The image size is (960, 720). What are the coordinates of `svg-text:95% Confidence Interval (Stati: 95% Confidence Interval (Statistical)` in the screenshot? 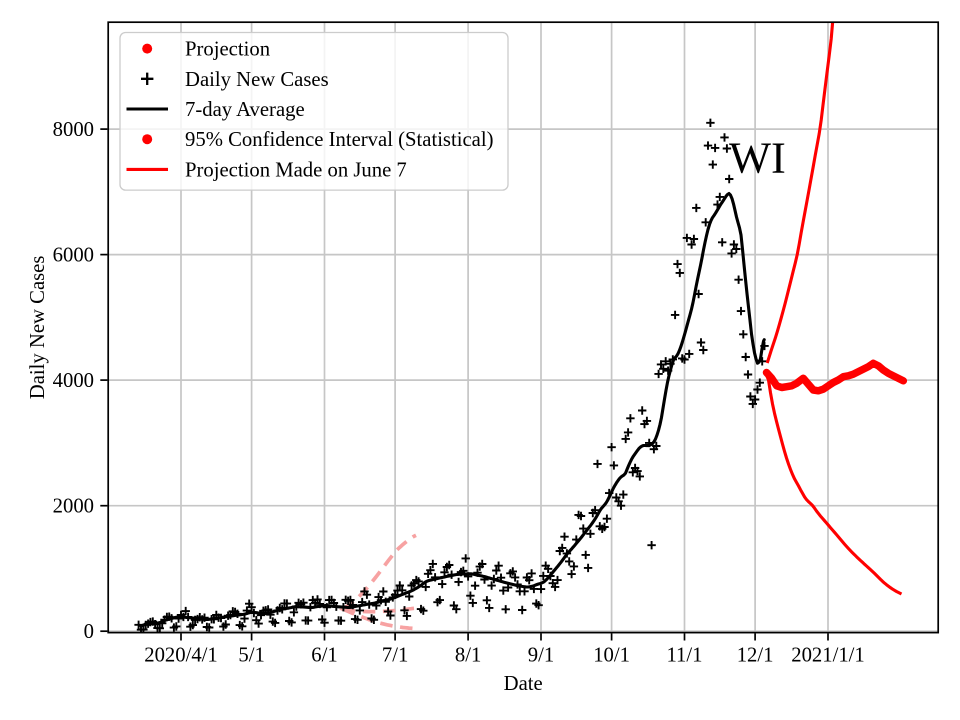 It's located at (339, 140).